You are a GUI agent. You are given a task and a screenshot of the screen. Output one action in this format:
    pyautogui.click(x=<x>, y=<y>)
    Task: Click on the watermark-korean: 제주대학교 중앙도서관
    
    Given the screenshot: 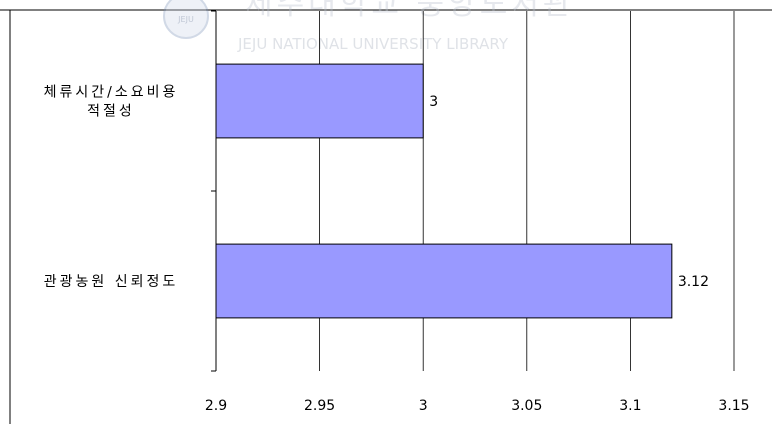 What is the action you would take?
    pyautogui.click(x=410, y=11)
    